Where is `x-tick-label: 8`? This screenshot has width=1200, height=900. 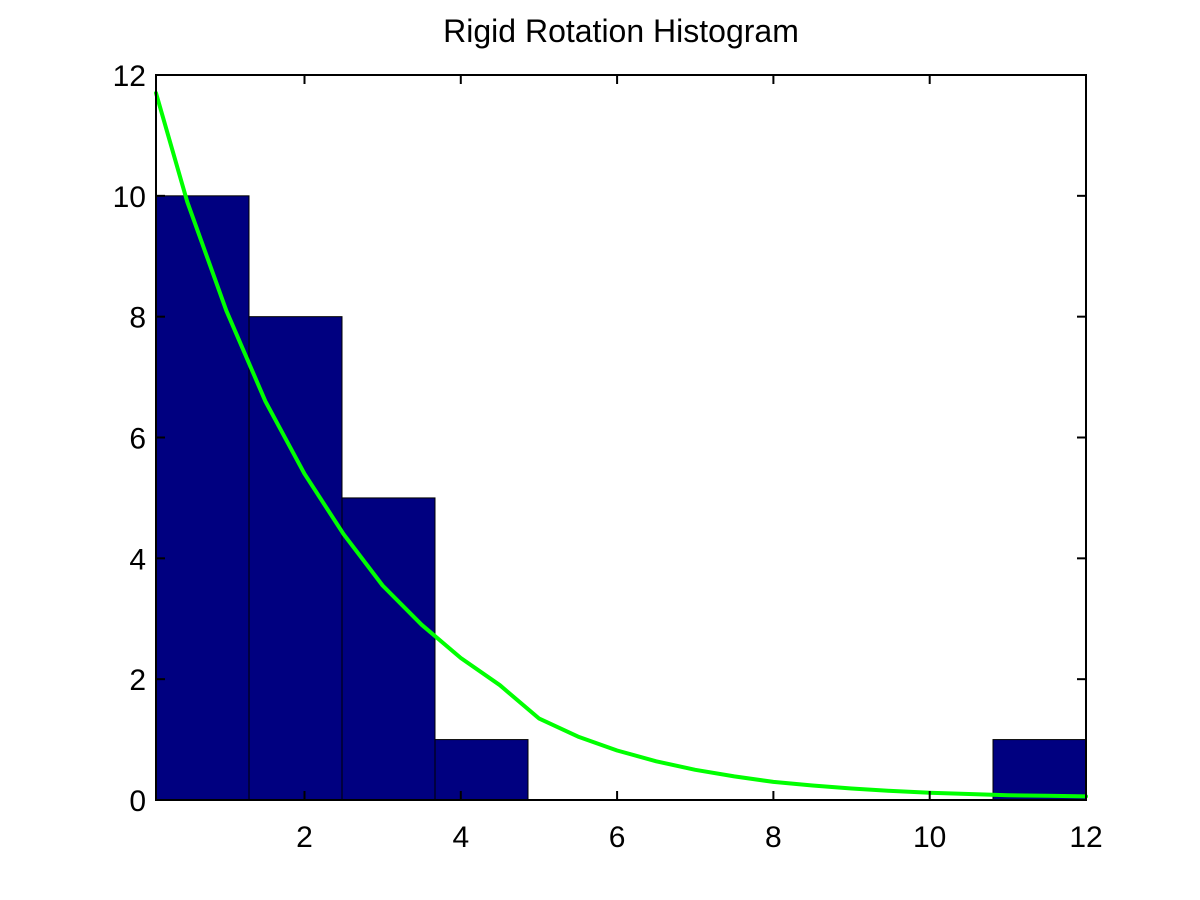 x-tick-label: 8 is located at coordinates (773, 837).